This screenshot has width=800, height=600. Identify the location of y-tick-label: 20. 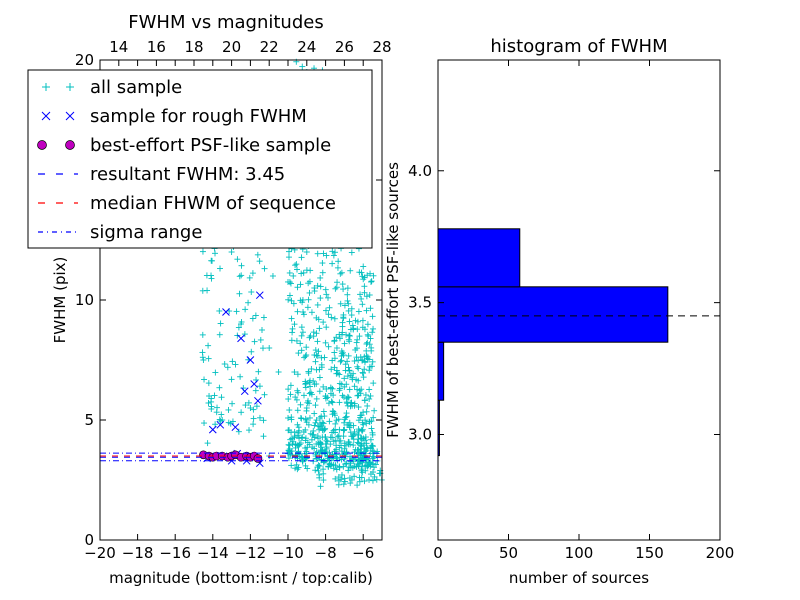
(84, 60).